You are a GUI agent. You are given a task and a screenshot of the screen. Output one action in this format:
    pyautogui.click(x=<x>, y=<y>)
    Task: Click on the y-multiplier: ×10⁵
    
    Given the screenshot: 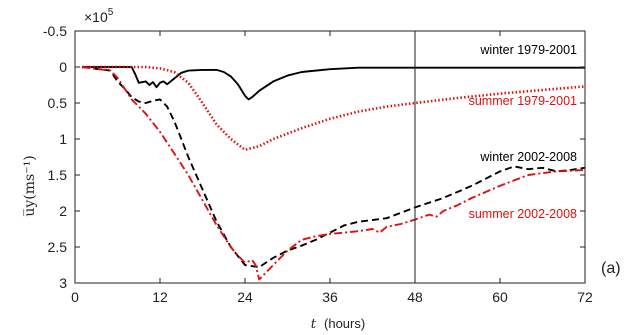 What is the action you would take?
    pyautogui.click(x=99, y=16)
    